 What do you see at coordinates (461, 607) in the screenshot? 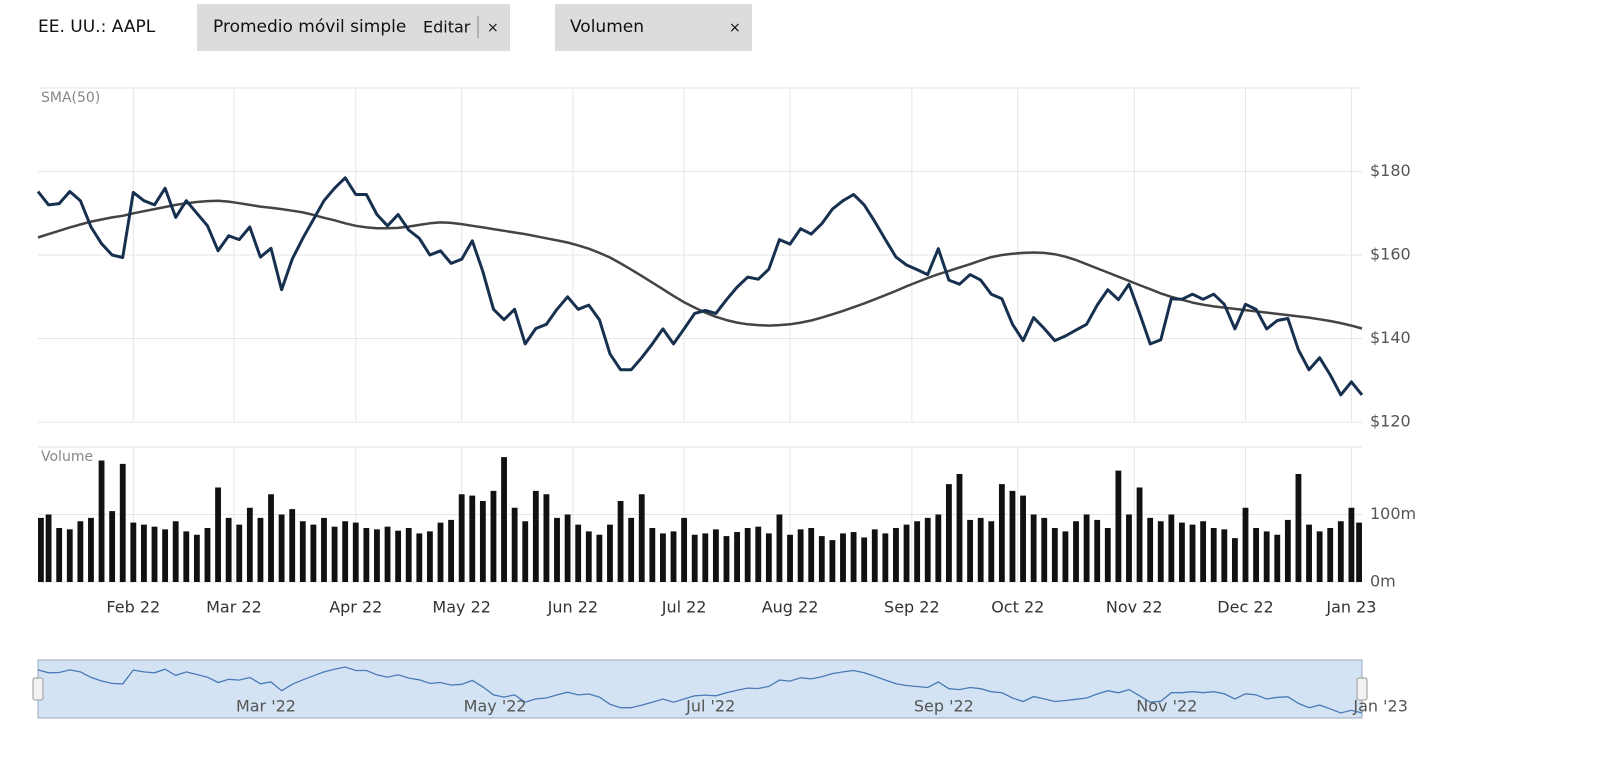
I see `x-tick-label: May 22` at bounding box center [461, 607].